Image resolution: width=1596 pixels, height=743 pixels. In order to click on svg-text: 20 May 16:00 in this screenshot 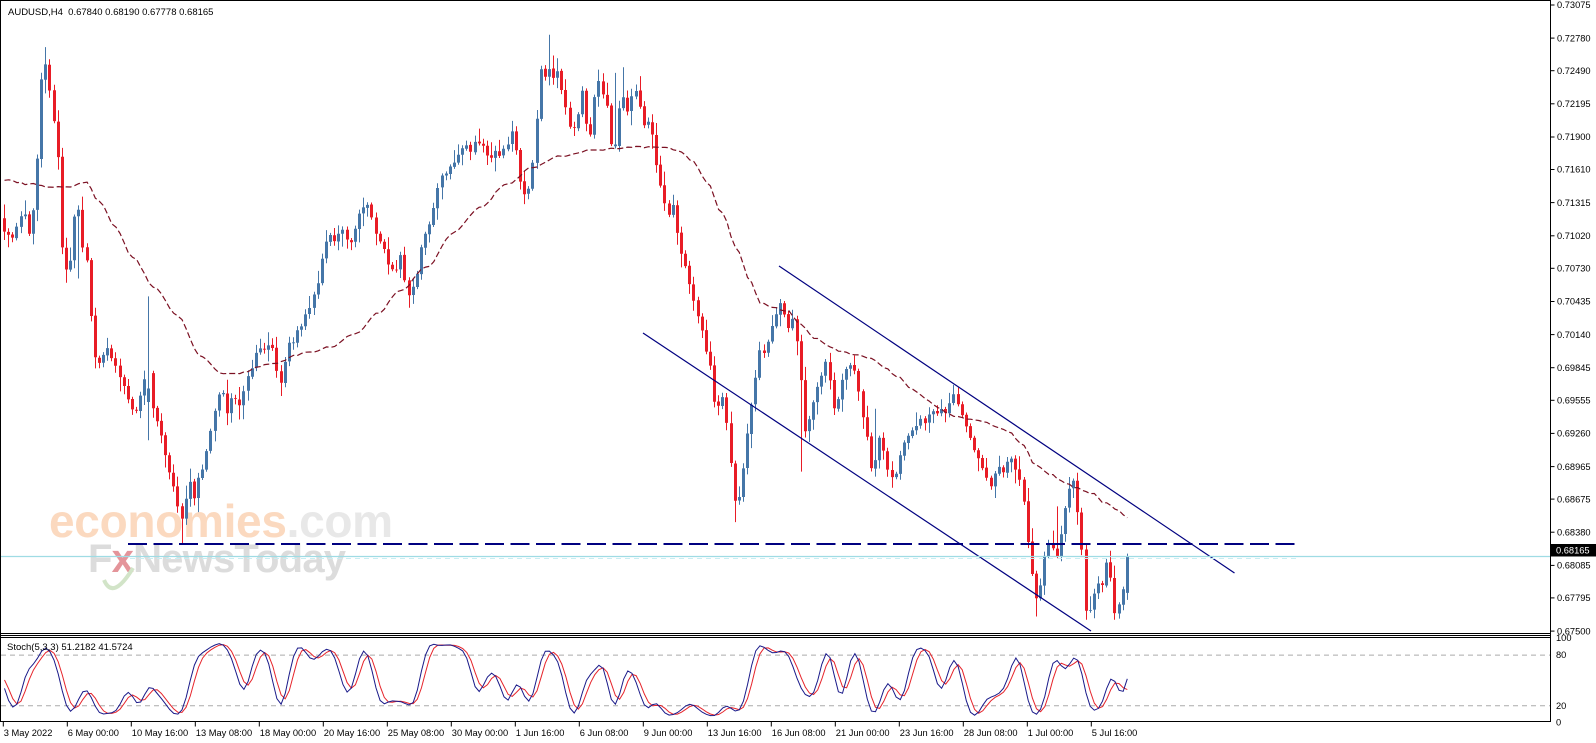, I will do `click(352, 733)`.